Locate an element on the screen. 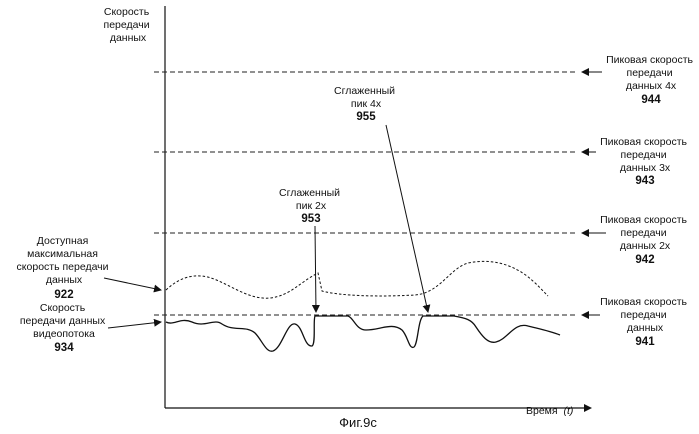 The height and width of the screenshot is (434, 699). peak-1x-label: Пиковая скорость передачи данных is located at coordinates (645, 315).